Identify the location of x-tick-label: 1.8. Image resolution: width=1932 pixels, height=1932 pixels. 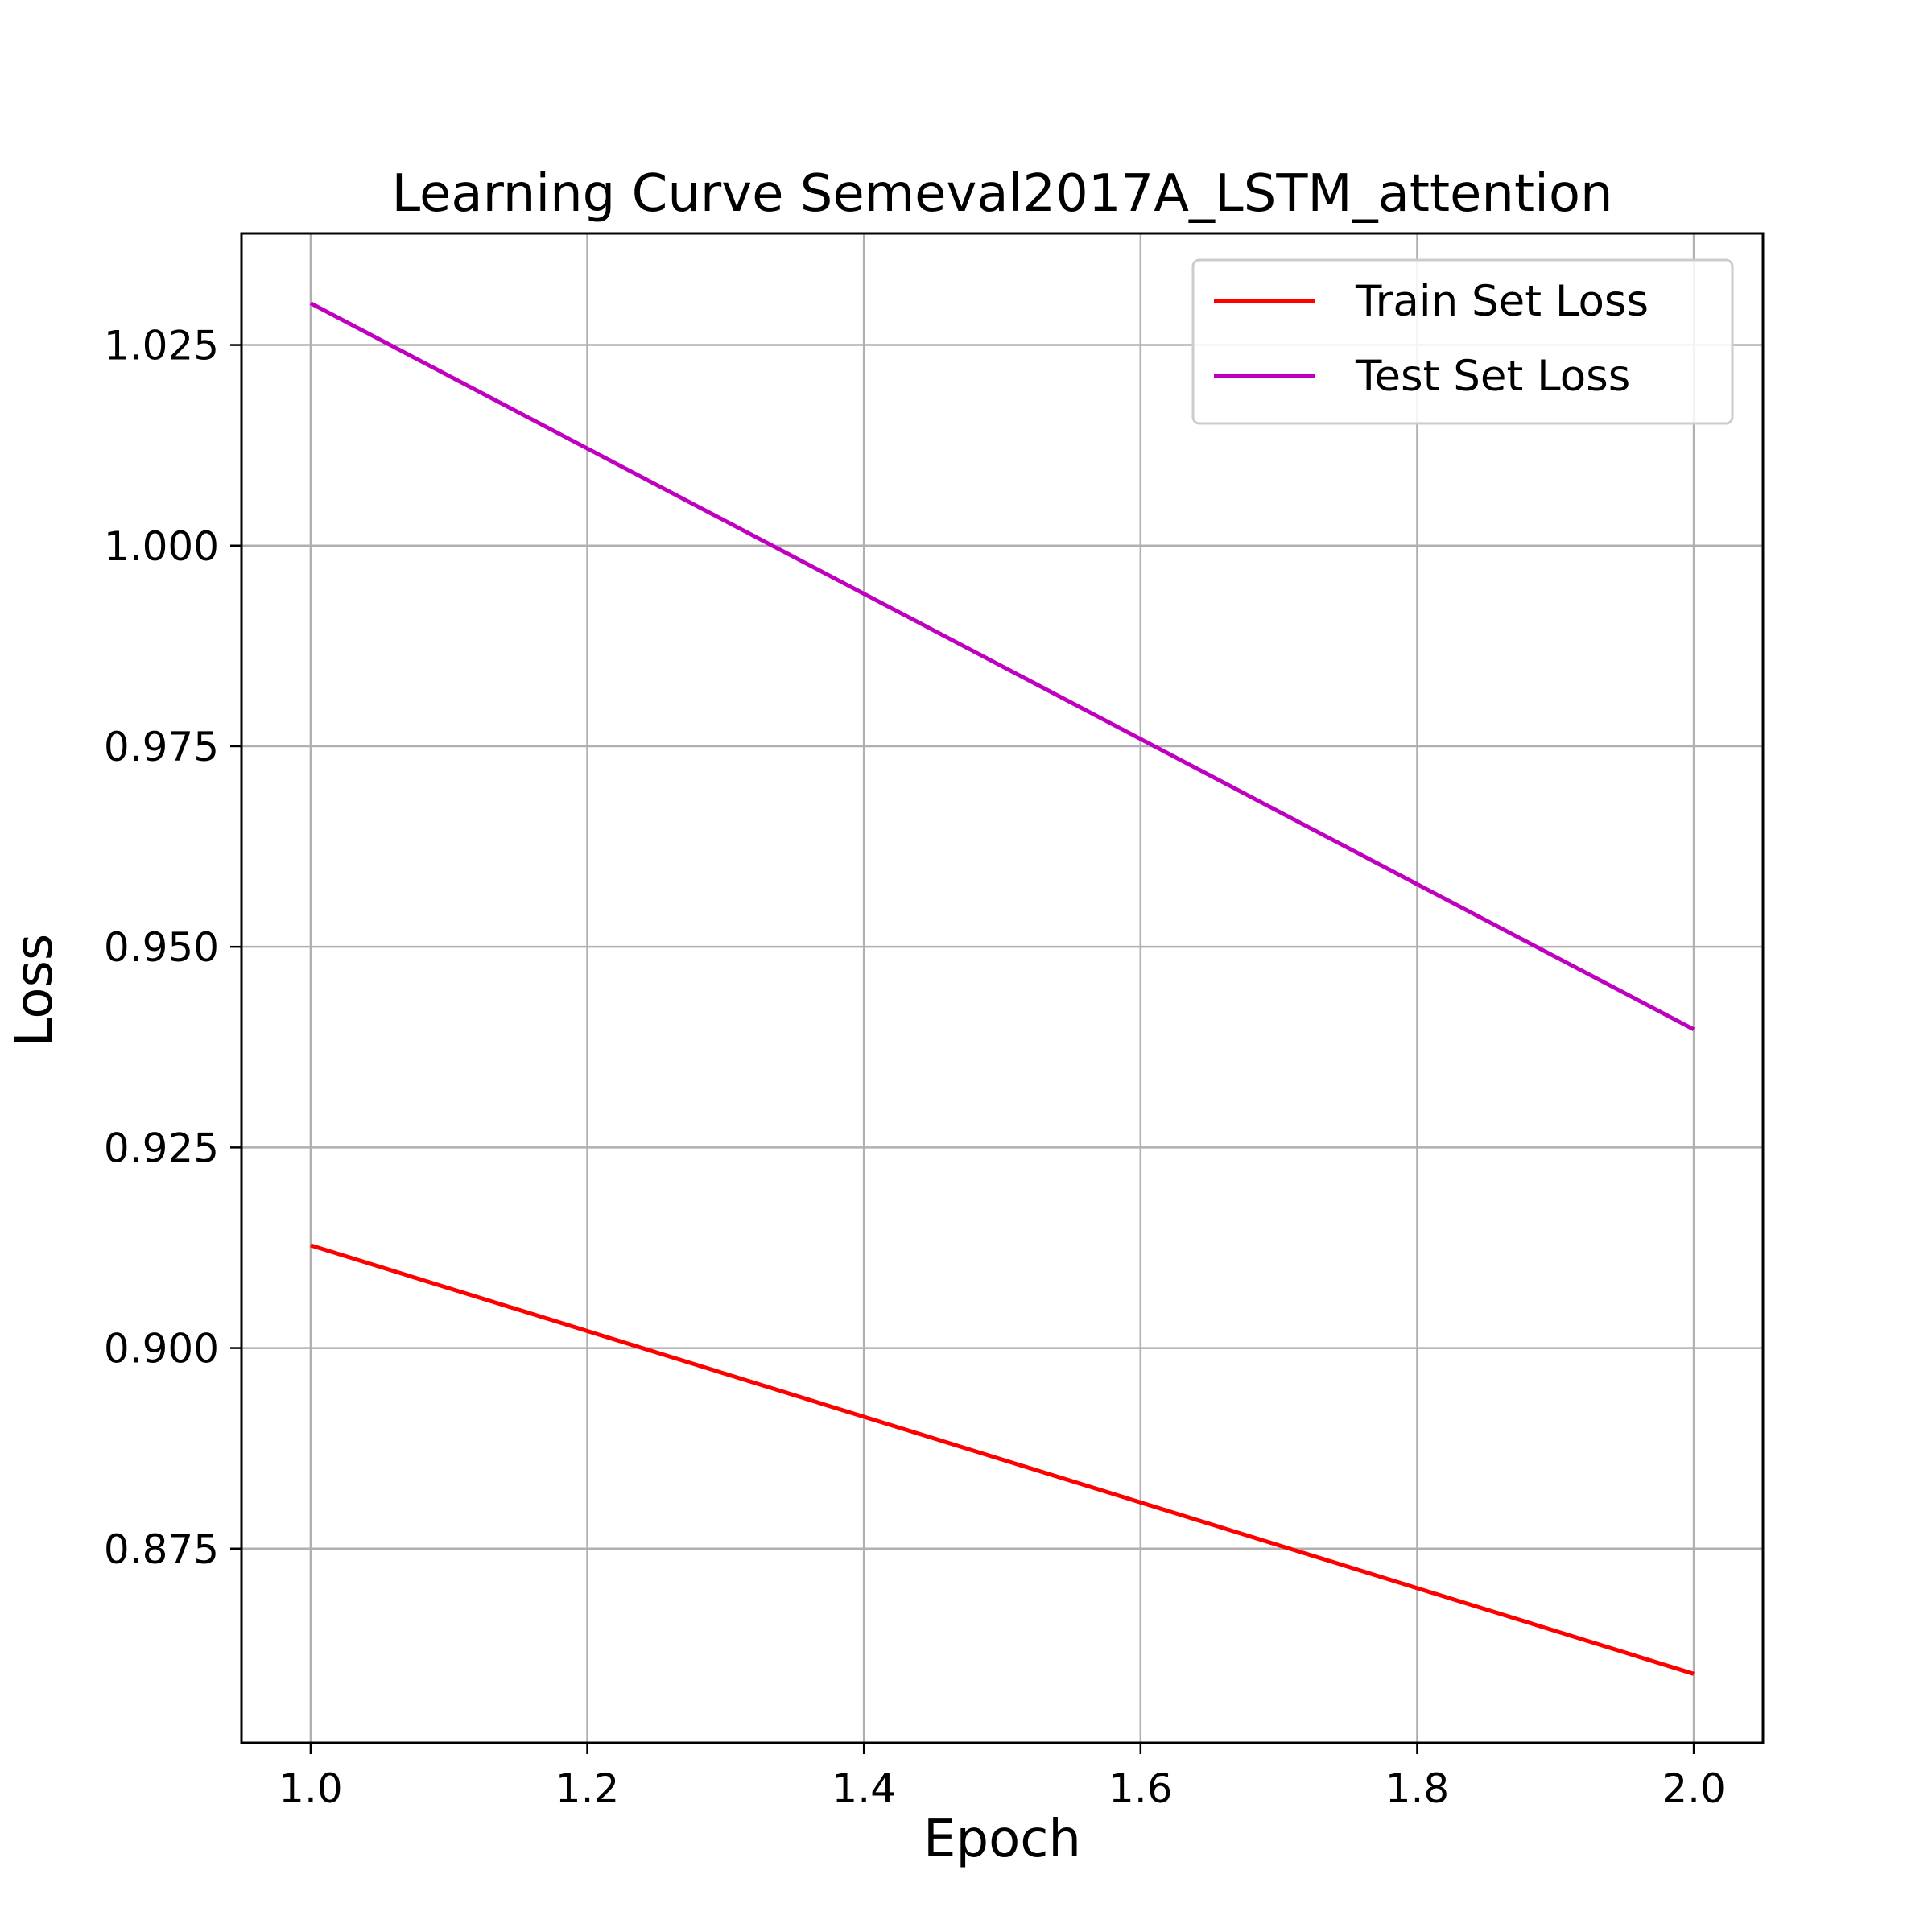
(1417, 1788).